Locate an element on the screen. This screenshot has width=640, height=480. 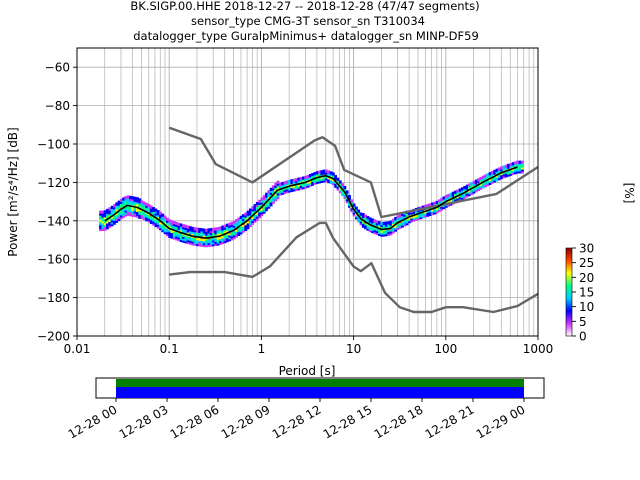
timeline-bars is located at coordinates (320, 388).